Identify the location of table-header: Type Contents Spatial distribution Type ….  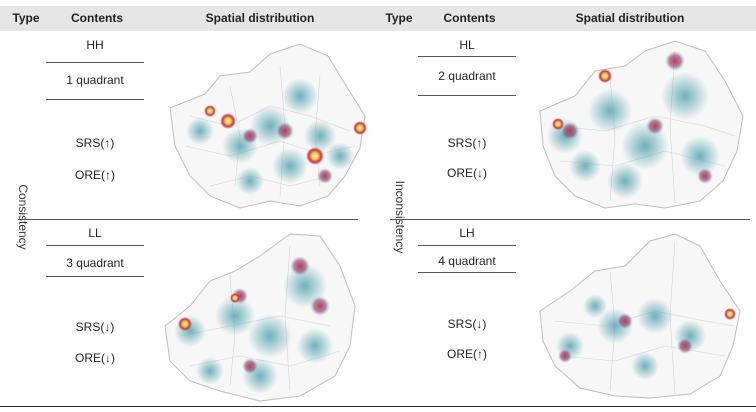
(378, 18).